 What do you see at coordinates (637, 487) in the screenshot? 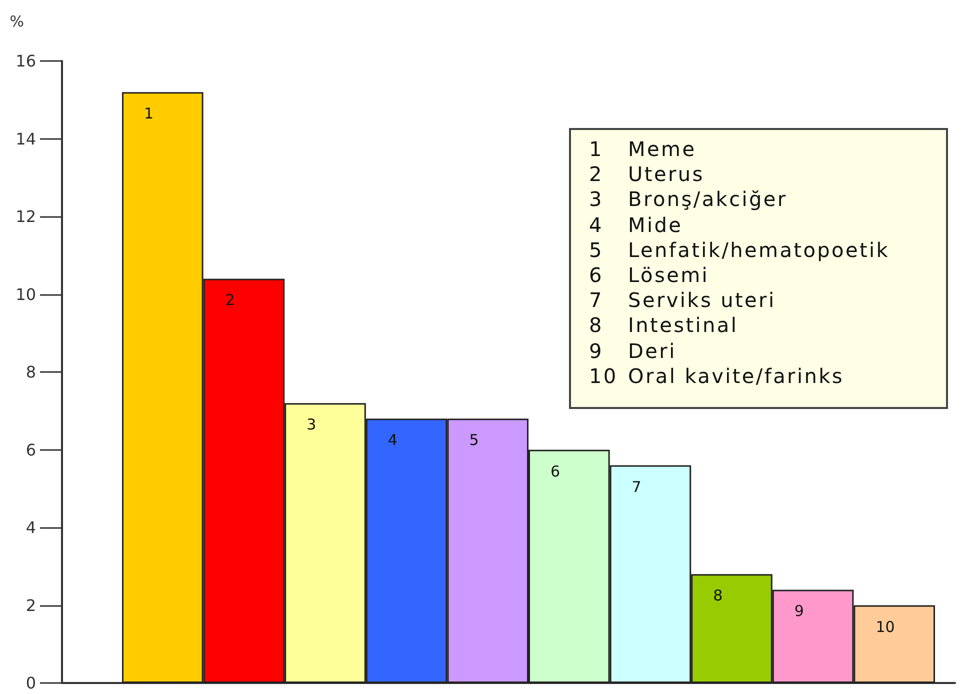
I see `x-tick-label: 7` at bounding box center [637, 487].